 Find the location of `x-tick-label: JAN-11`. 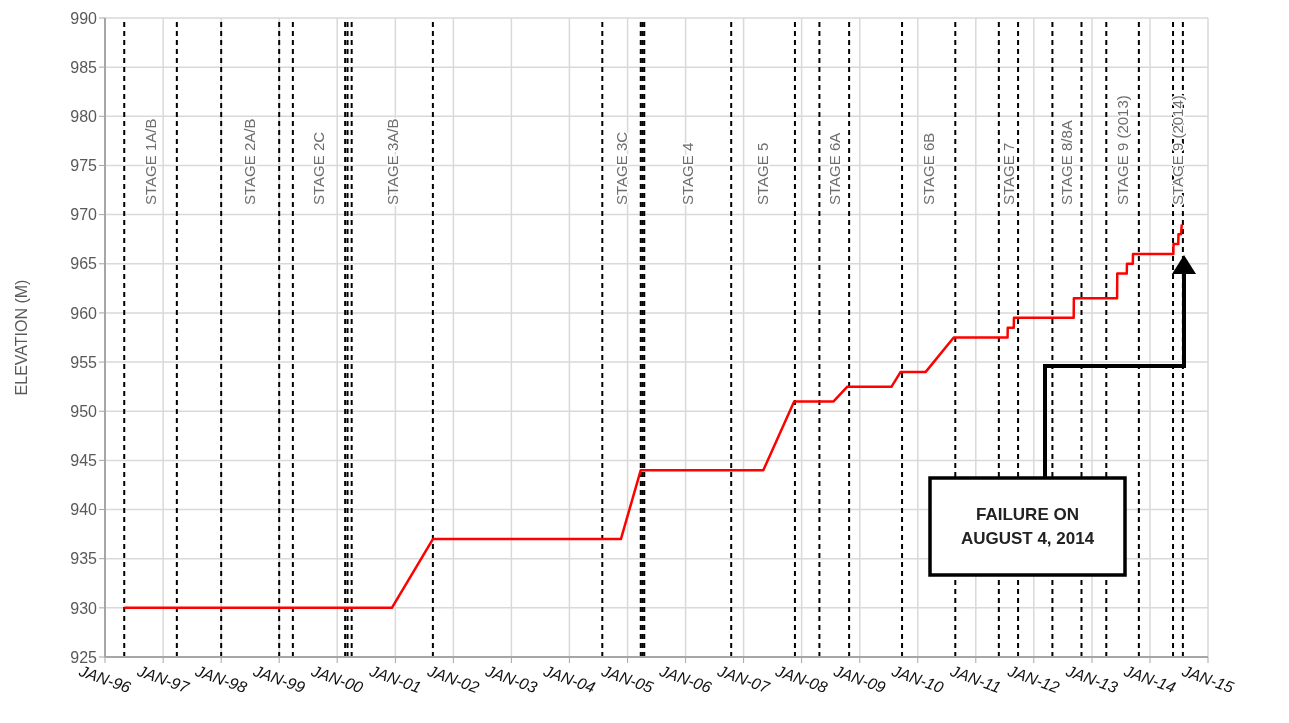

x-tick-label: JAN-11 is located at coordinates (975, 678).